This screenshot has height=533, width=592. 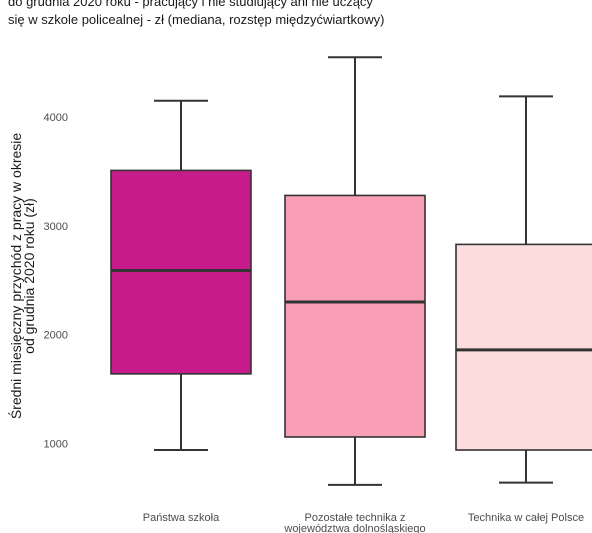 I want to click on y-tick-label-2: 3000, so click(x=56, y=227).